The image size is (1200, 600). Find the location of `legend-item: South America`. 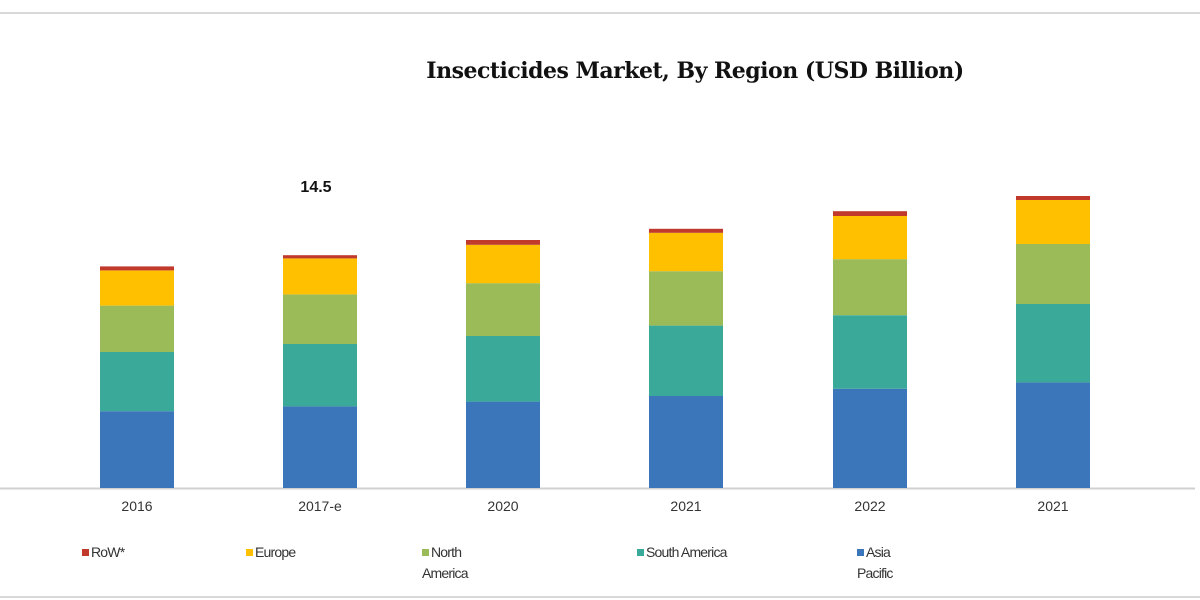

legend-item: South America is located at coordinates (702, 552).